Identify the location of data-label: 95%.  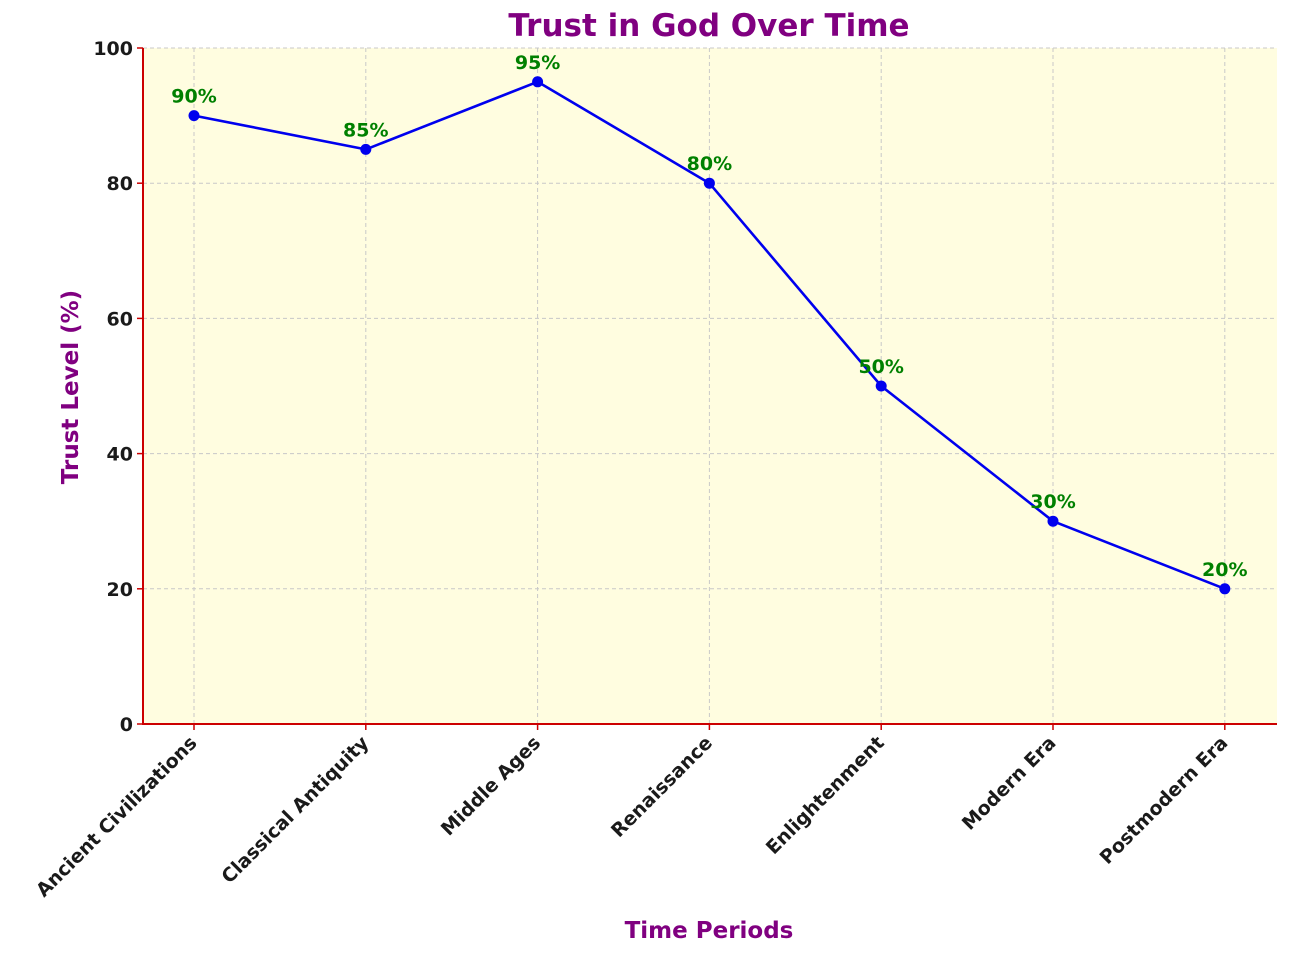
(537, 63).